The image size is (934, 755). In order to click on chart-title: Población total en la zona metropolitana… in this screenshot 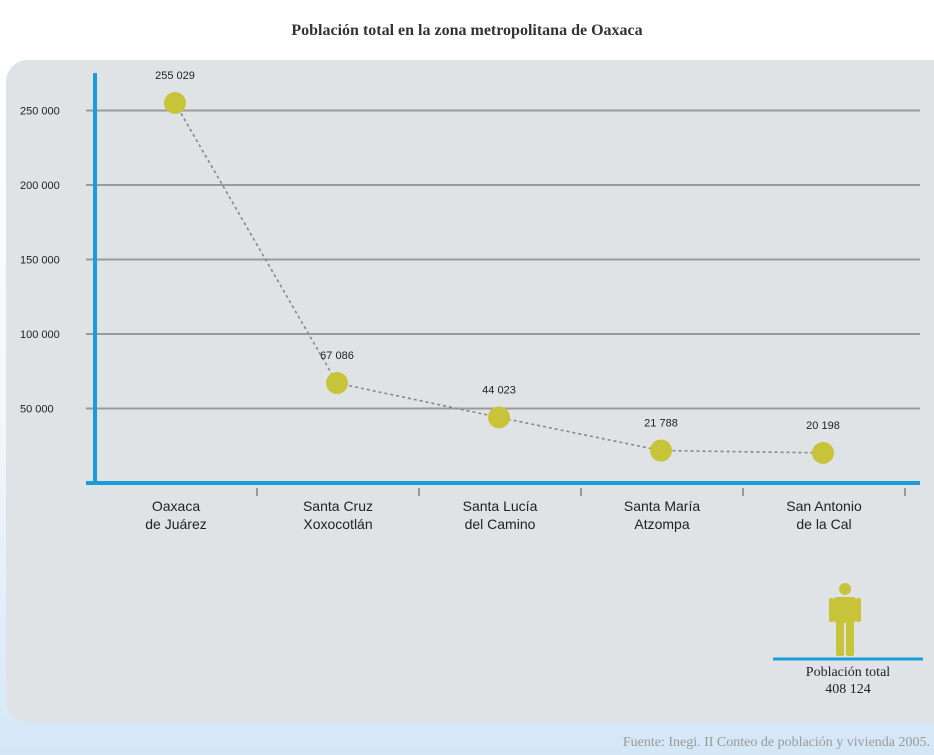, I will do `click(467, 30)`.